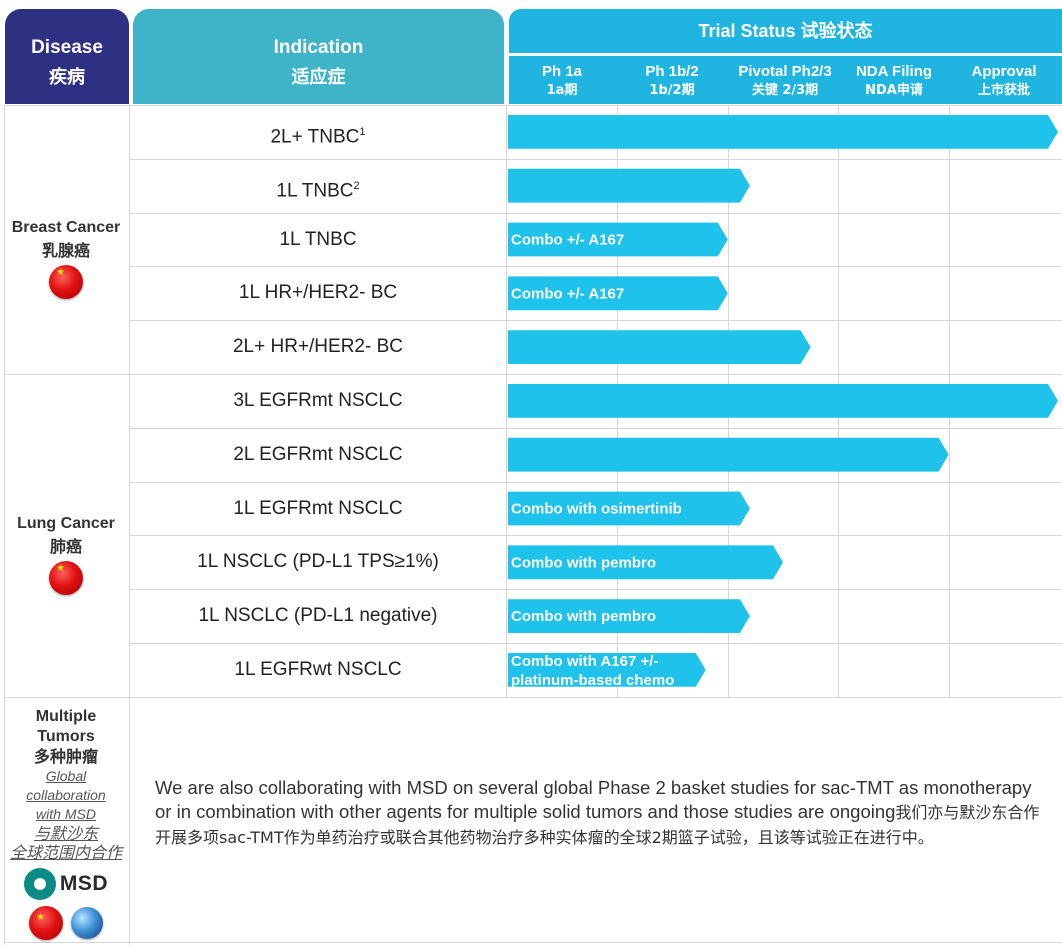  Describe the element at coordinates (894, 90) in the screenshot. I see `phase-label-cn: NDA申请` at that location.